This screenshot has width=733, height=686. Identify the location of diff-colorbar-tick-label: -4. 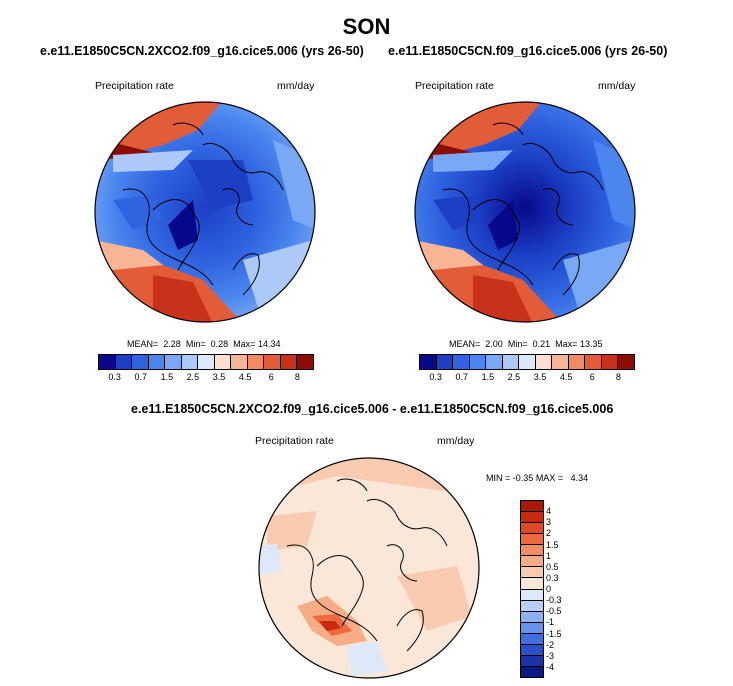
(550, 666).